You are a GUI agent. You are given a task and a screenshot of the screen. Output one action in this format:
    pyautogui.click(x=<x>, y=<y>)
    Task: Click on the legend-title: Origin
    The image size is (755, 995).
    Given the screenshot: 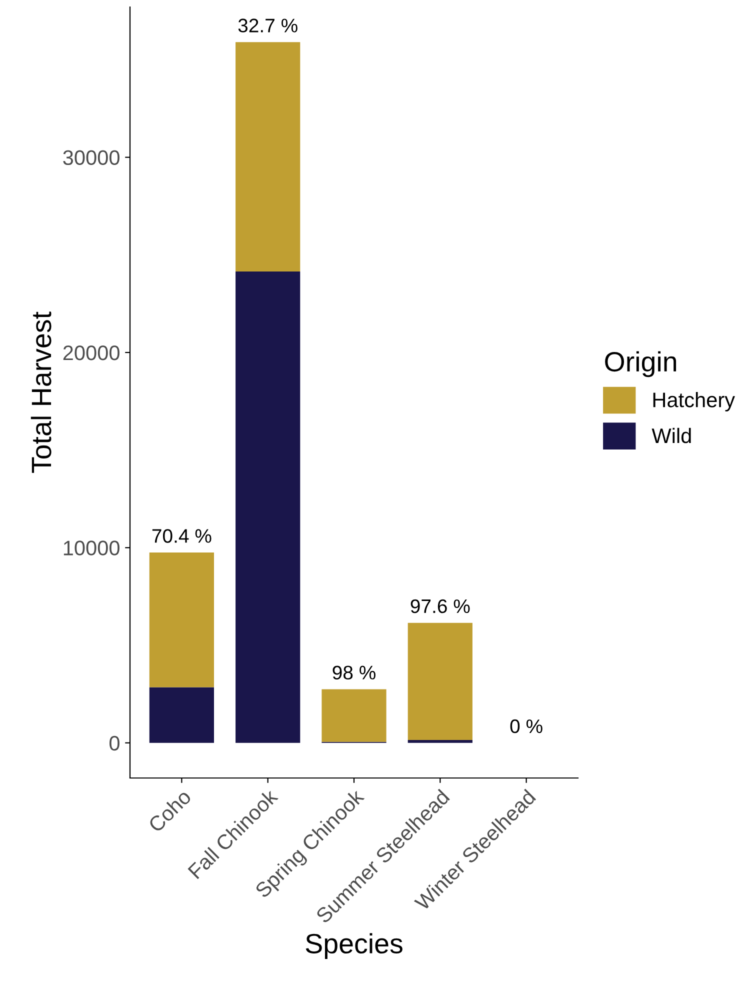 What is the action you would take?
    pyautogui.click(x=640, y=364)
    